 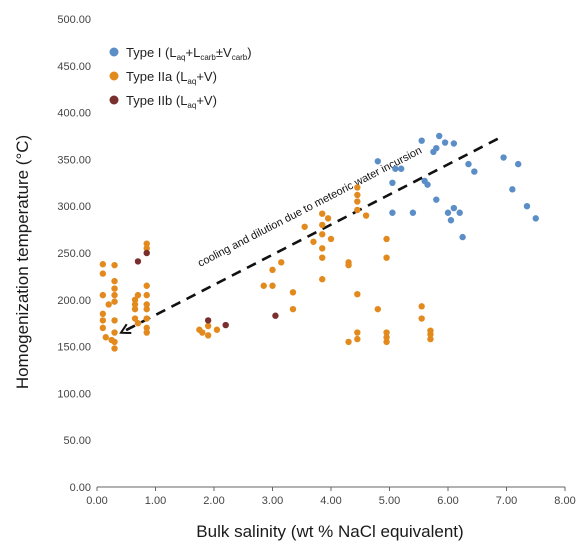 I want to click on legend-item: Type IIa (Laq+V), so click(x=163, y=77).